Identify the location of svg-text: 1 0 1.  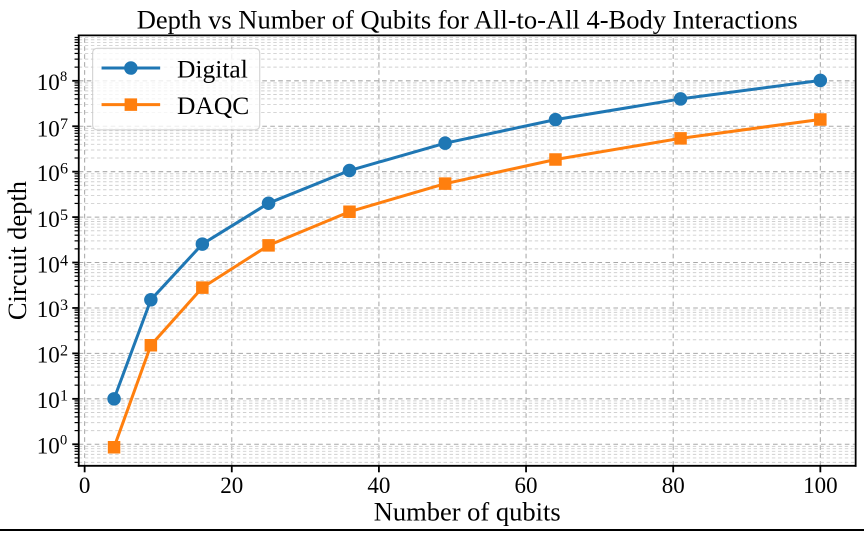
(52, 400).